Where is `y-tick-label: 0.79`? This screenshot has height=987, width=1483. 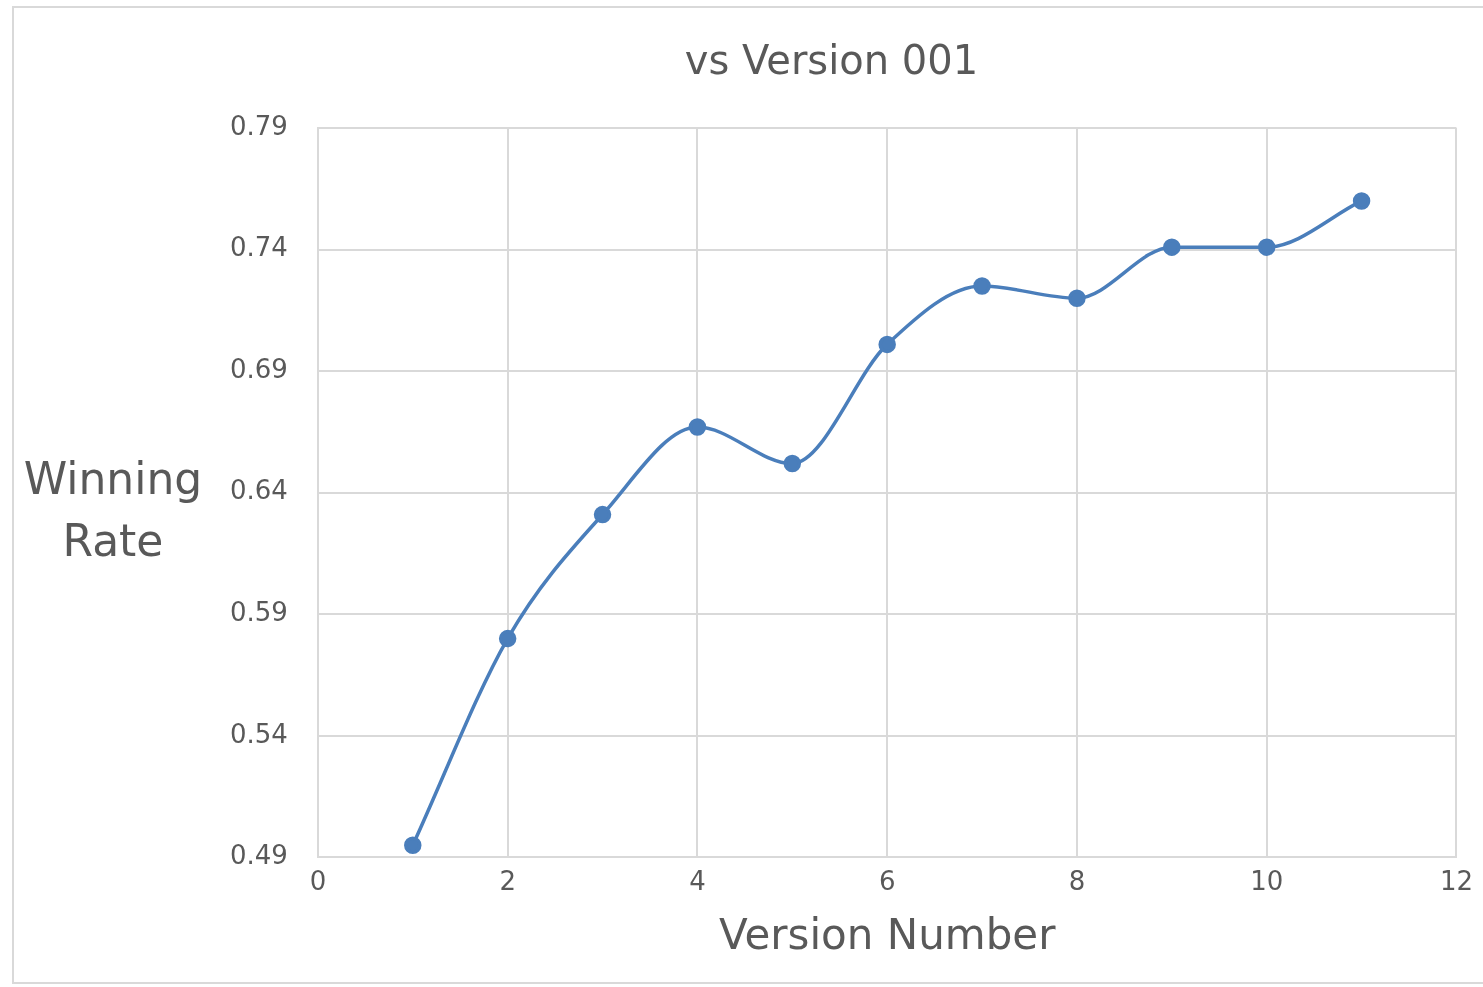
y-tick-label: 0.79 is located at coordinates (259, 125).